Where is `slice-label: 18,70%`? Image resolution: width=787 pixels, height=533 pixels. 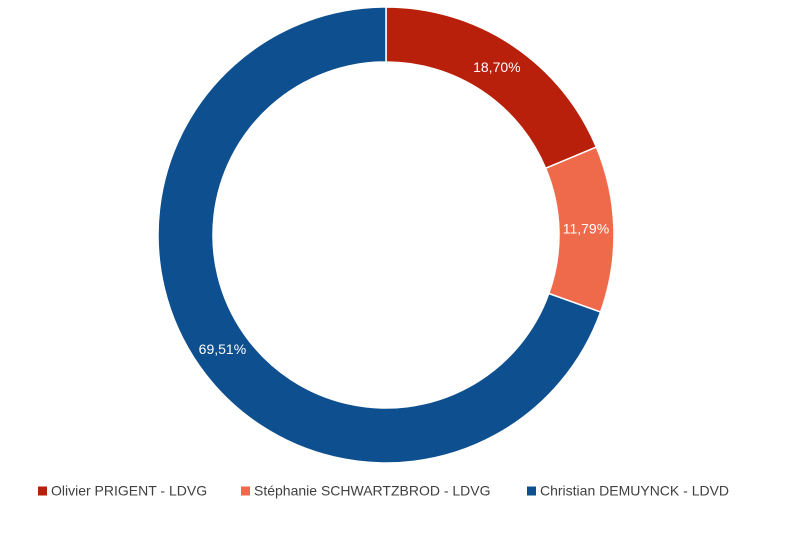
slice-label: 18,70% is located at coordinates (496, 67).